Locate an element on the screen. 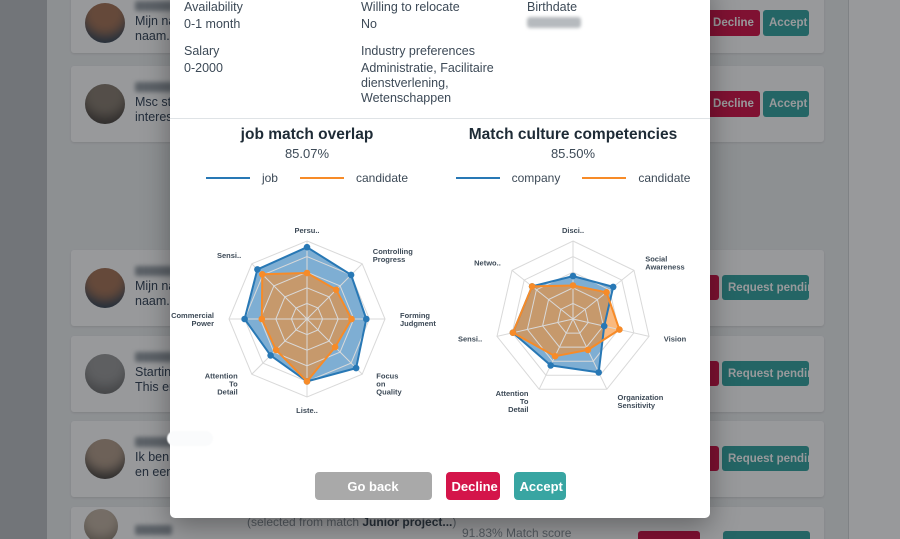 The image size is (900, 539). card-text-line: Ik ben is located at coordinates (152, 457).